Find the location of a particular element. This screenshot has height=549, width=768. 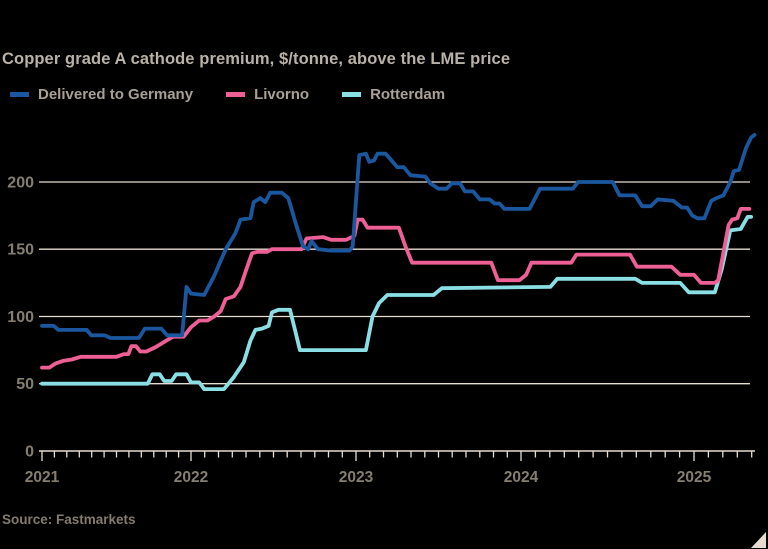

legend-item-livorno: Livorno is located at coordinates (267, 94).